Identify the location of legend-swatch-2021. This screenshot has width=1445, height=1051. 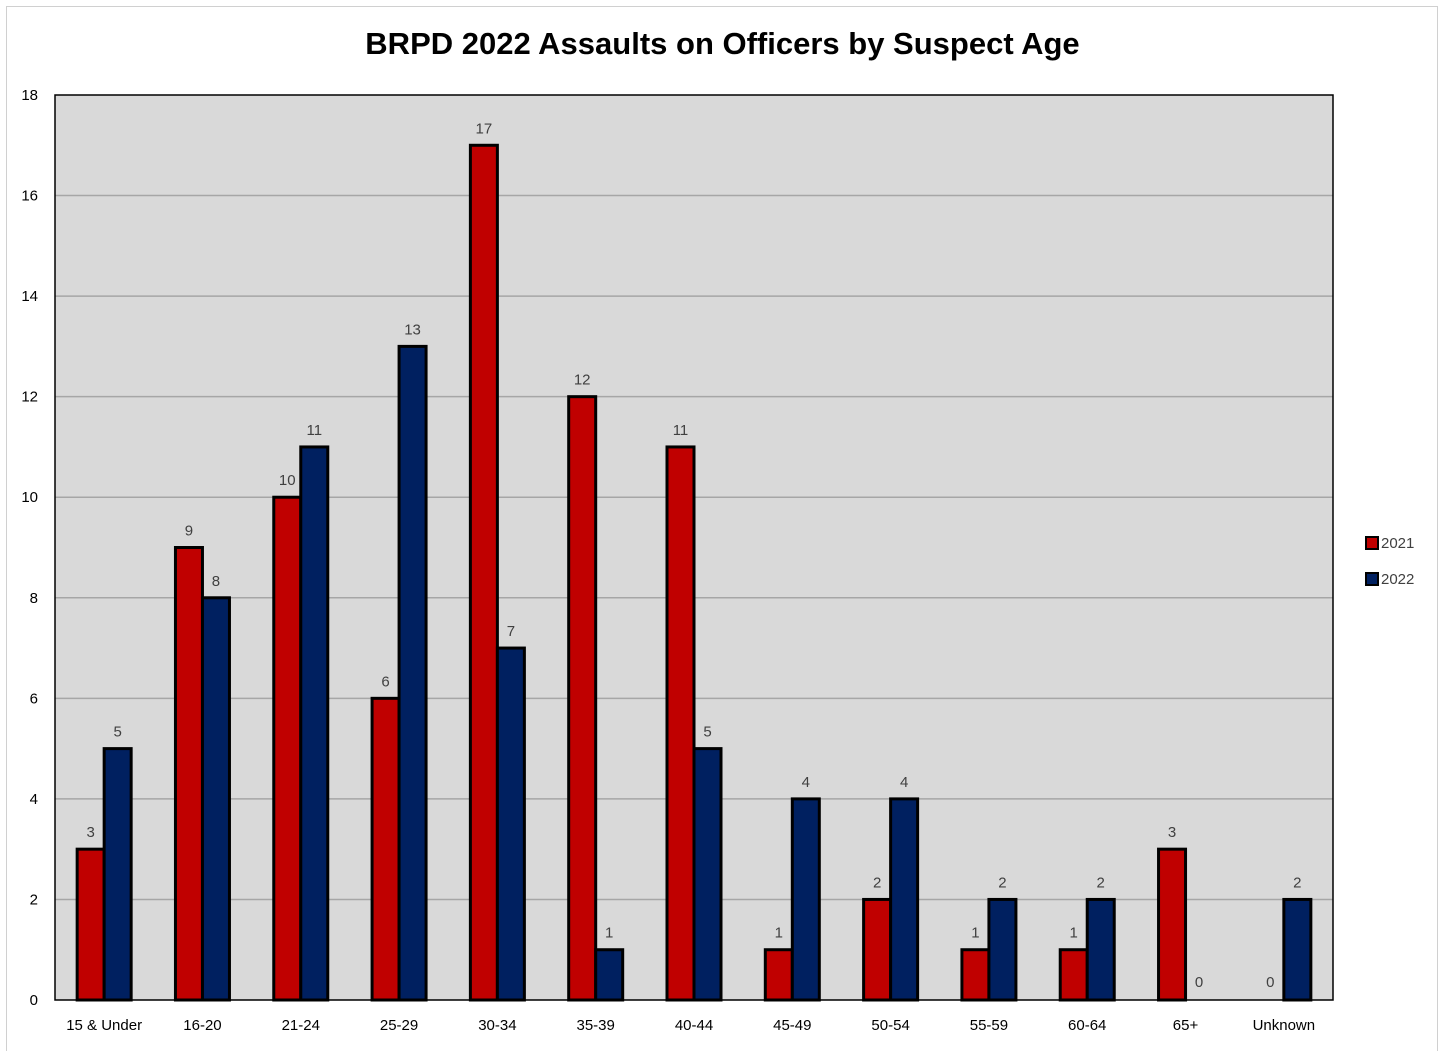
(1372, 543).